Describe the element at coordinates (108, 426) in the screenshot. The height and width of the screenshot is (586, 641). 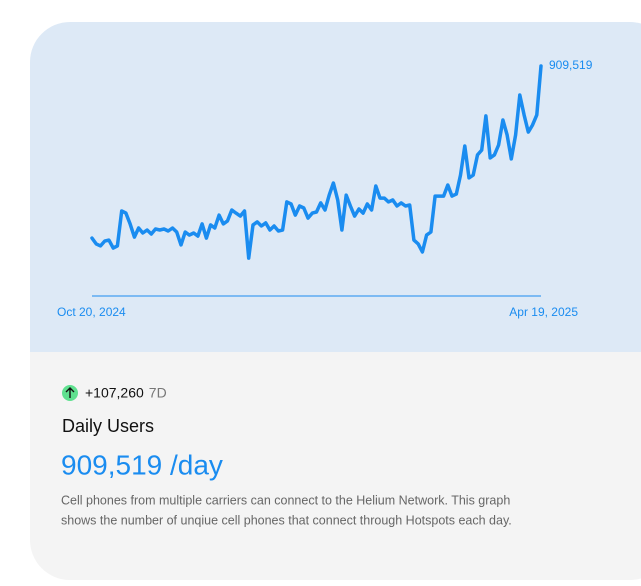
I see `card-title: Daily Users` at that location.